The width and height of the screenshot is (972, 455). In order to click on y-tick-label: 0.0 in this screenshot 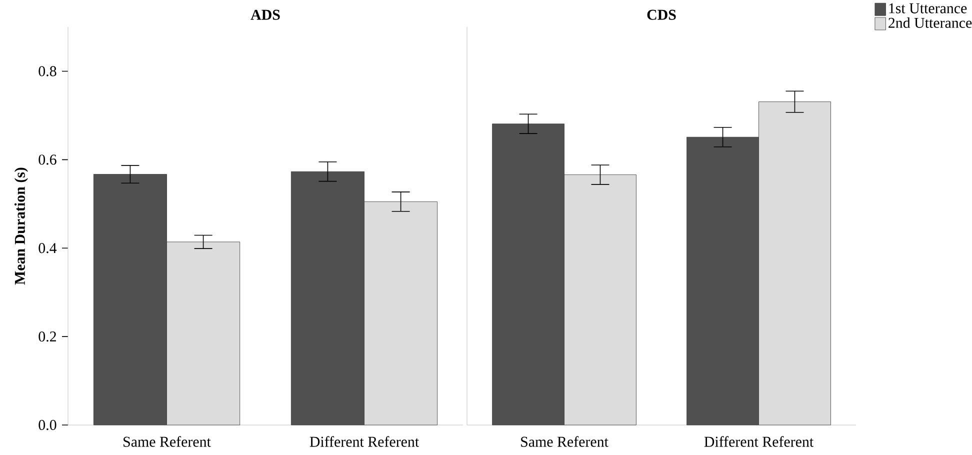, I will do `click(47, 425)`.